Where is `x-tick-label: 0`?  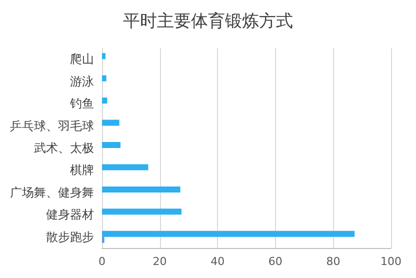 x-tick-label: 0 is located at coordinates (102, 261).